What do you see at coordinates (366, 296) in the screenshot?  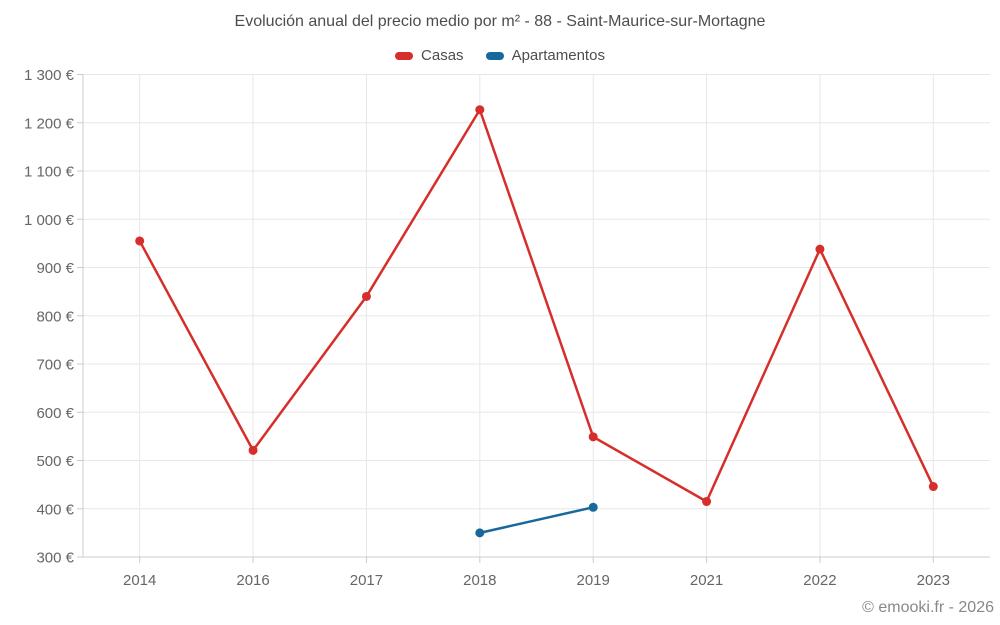 I see `data-point-casas-2017` at bounding box center [366, 296].